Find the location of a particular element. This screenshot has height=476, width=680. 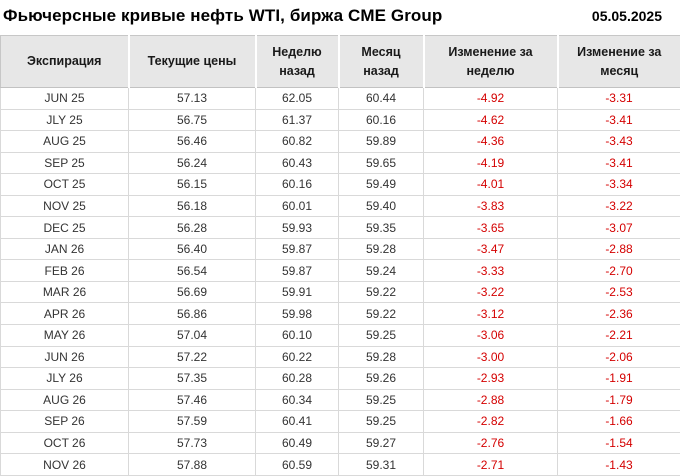

value-cell: 57.35 is located at coordinates (192, 378).